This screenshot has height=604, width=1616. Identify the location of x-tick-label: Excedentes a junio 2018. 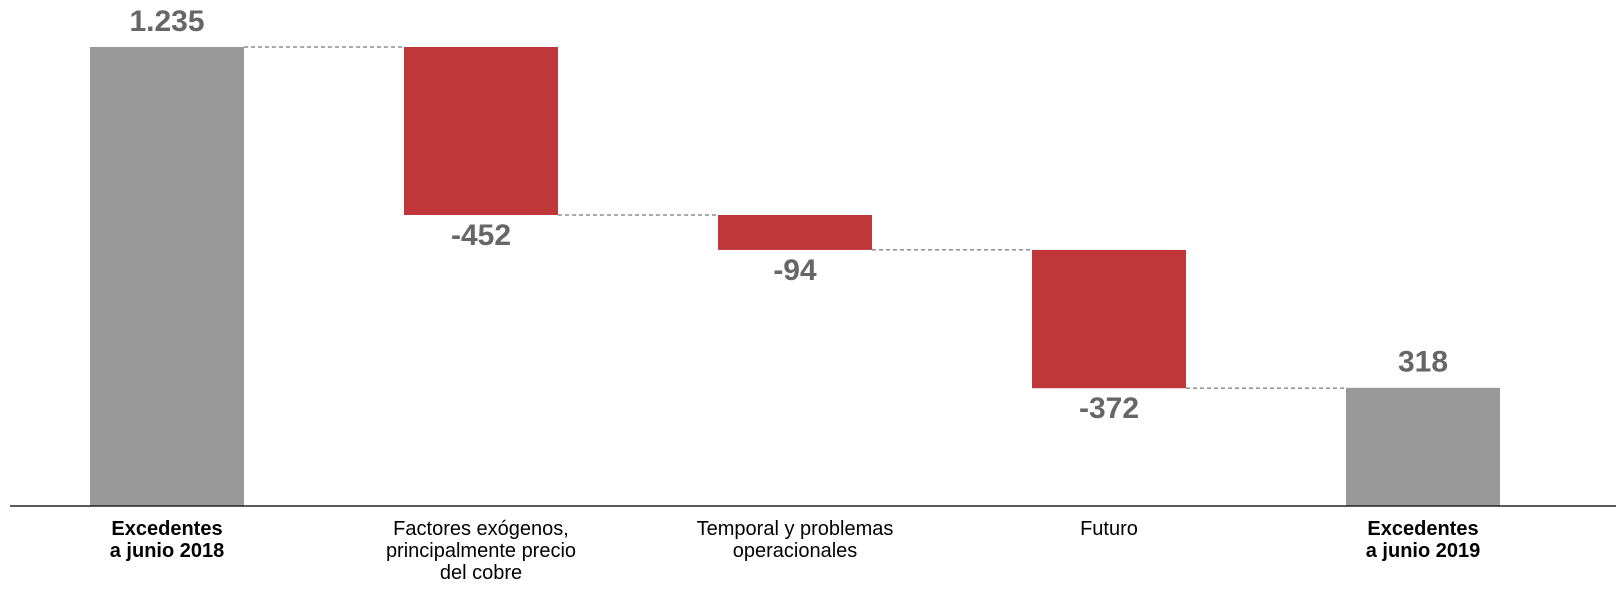
(167, 540).